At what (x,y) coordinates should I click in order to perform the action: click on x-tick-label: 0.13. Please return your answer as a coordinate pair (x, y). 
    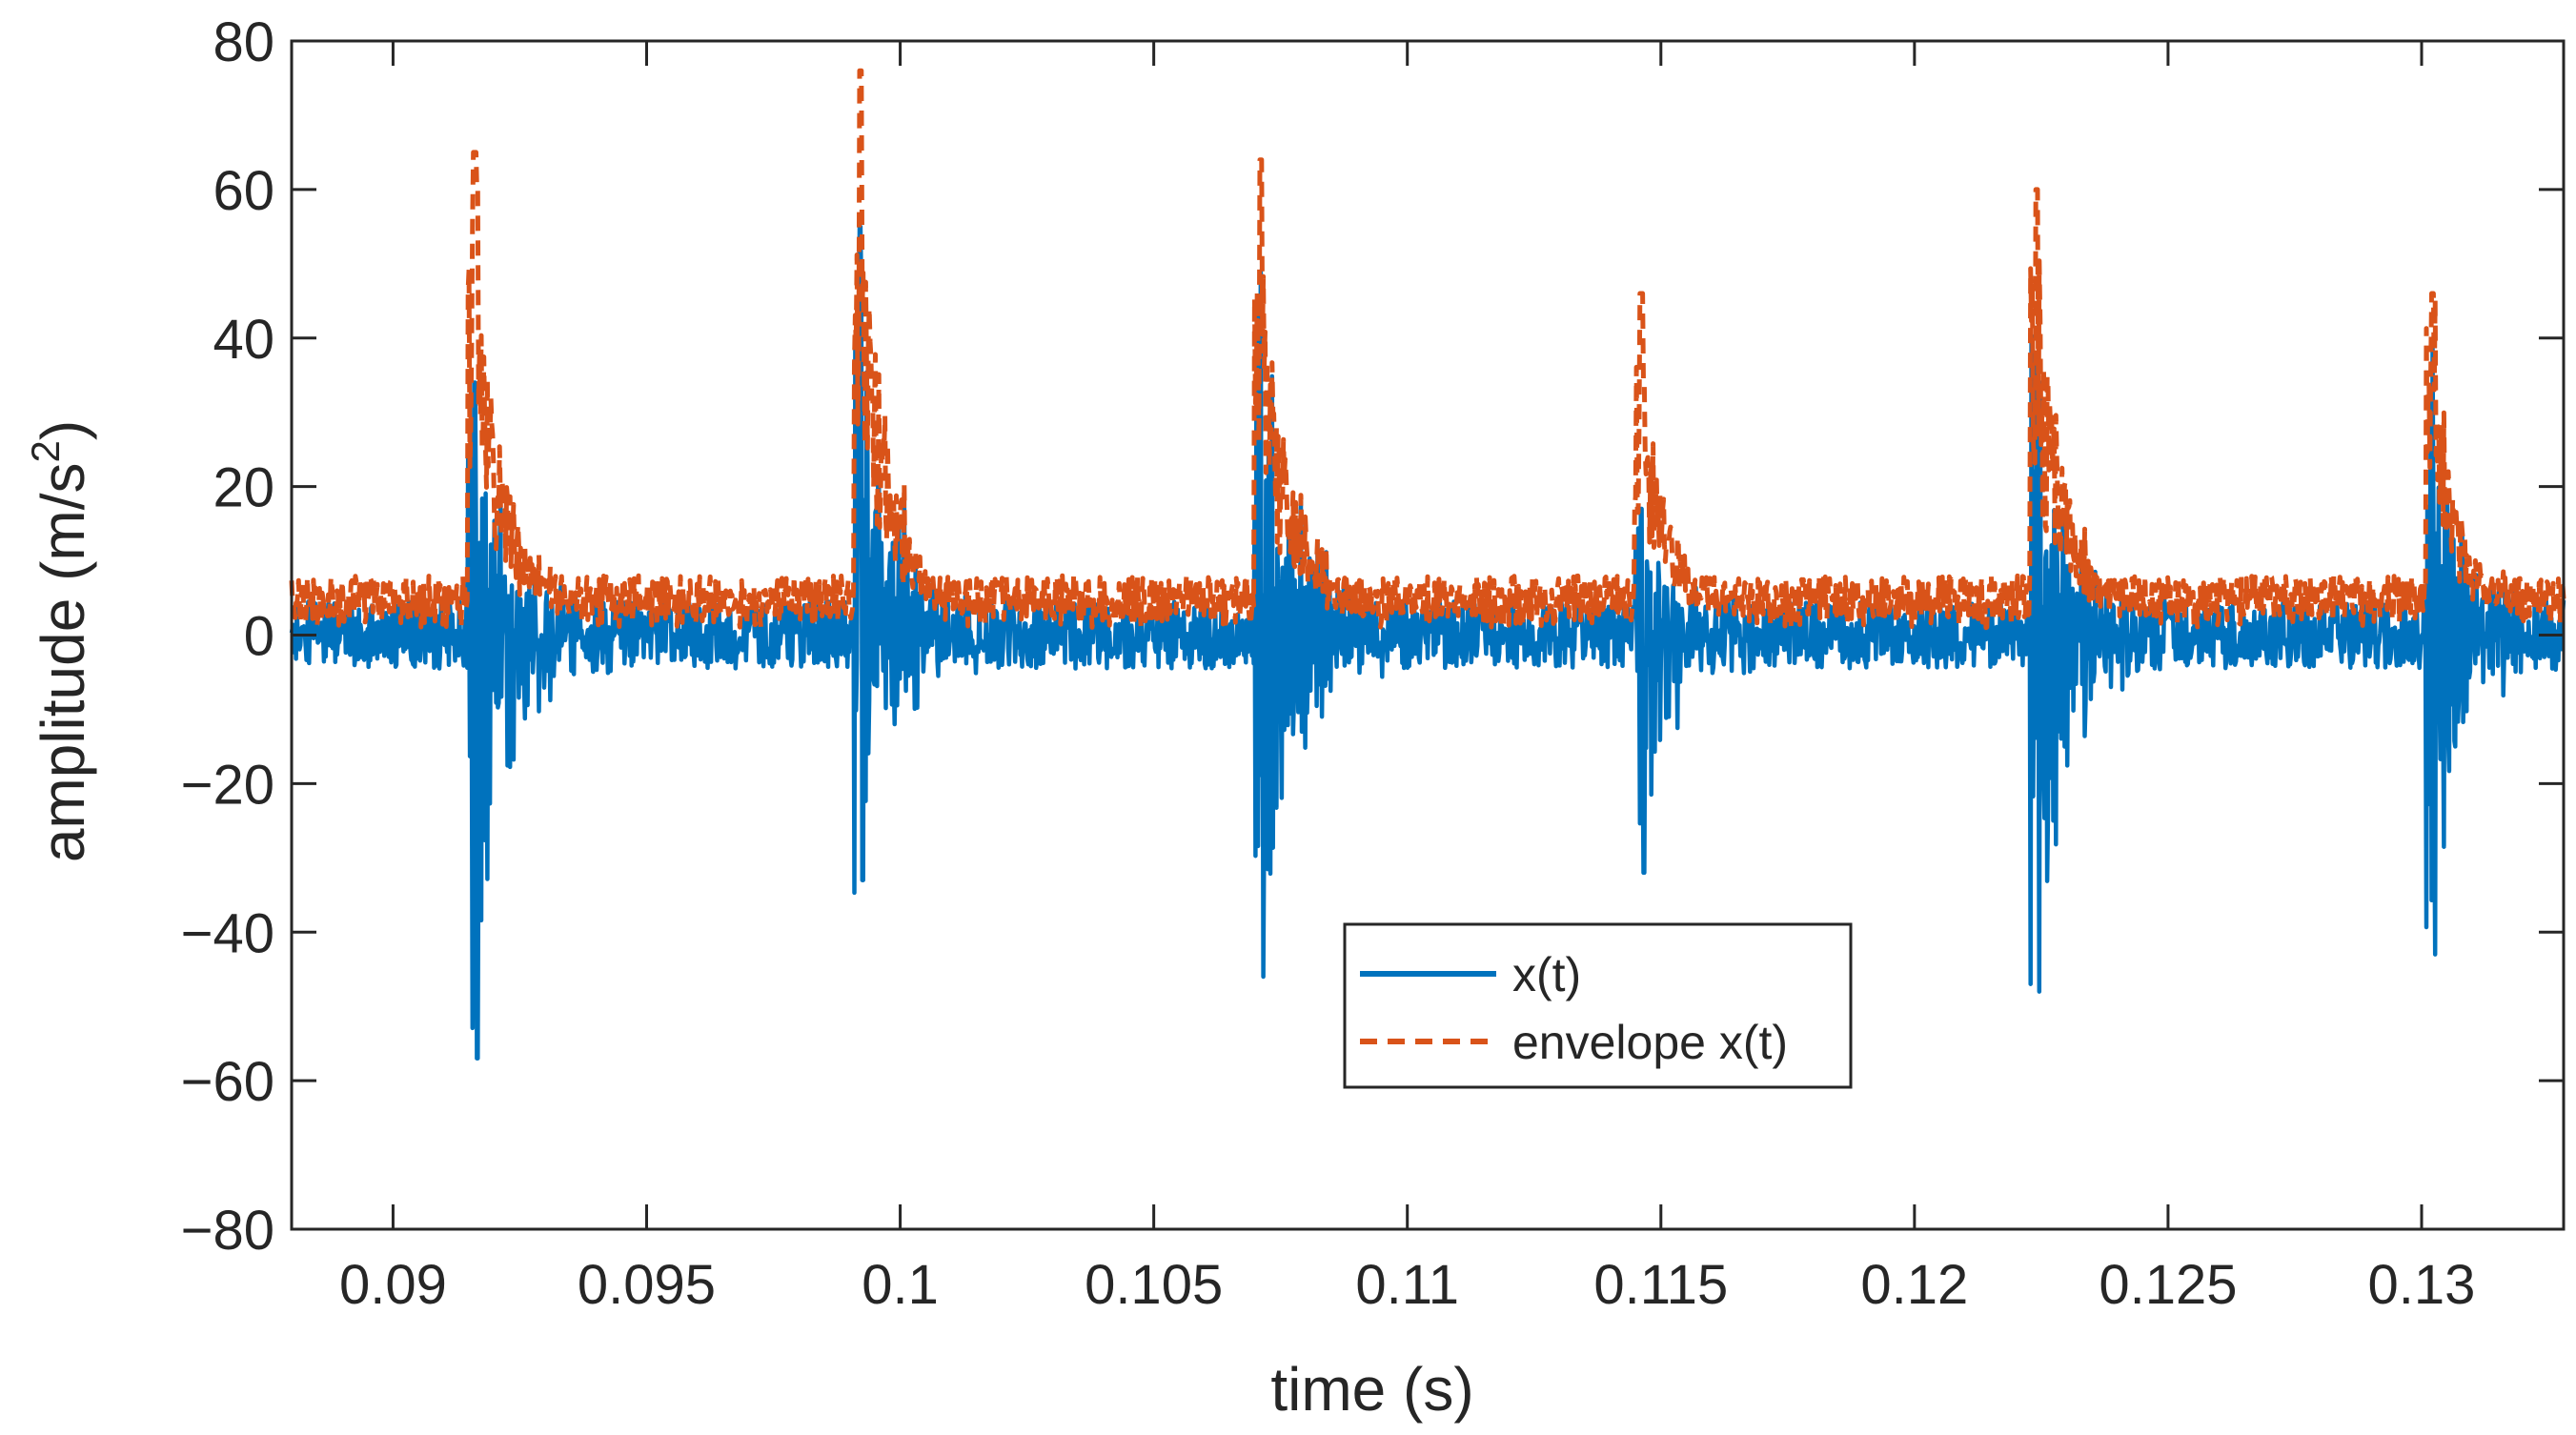
    Looking at the image, I should click on (2422, 1285).